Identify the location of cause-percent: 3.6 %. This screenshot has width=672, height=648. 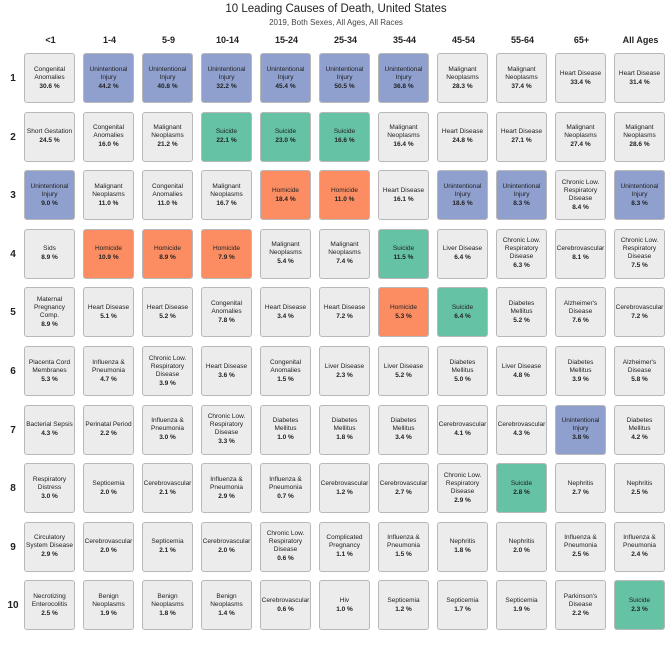
(226, 375).